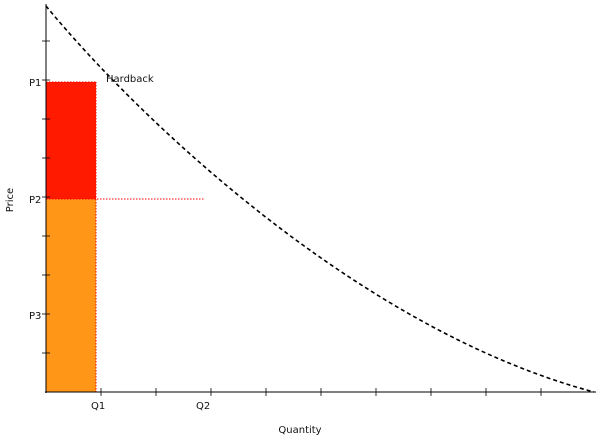 The height and width of the screenshot is (439, 600). I want to click on revenue-area-lower, so click(71, 295).